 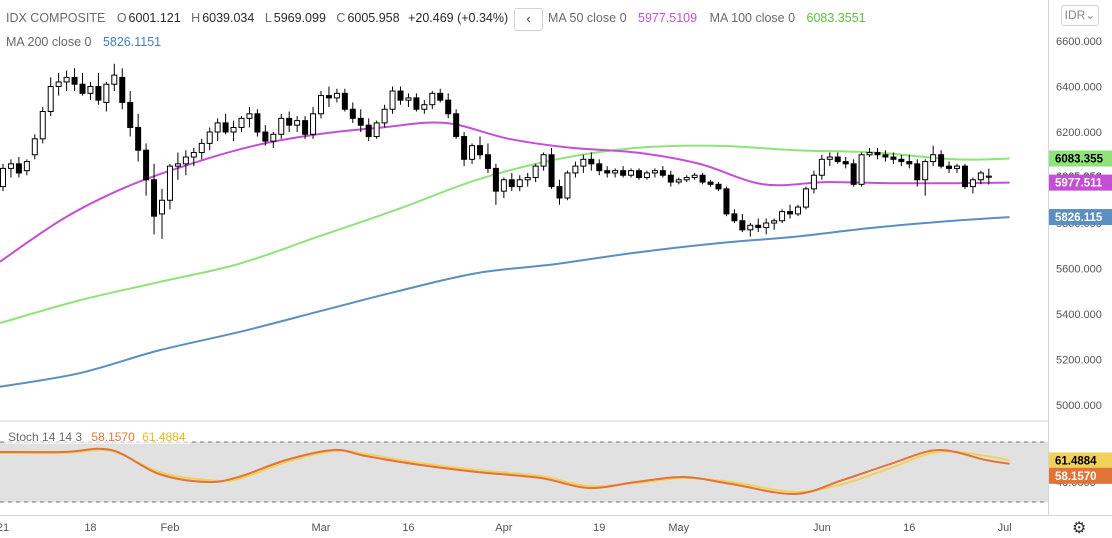 What do you see at coordinates (90, 528) in the screenshot?
I see `time-axis-label: 18` at bounding box center [90, 528].